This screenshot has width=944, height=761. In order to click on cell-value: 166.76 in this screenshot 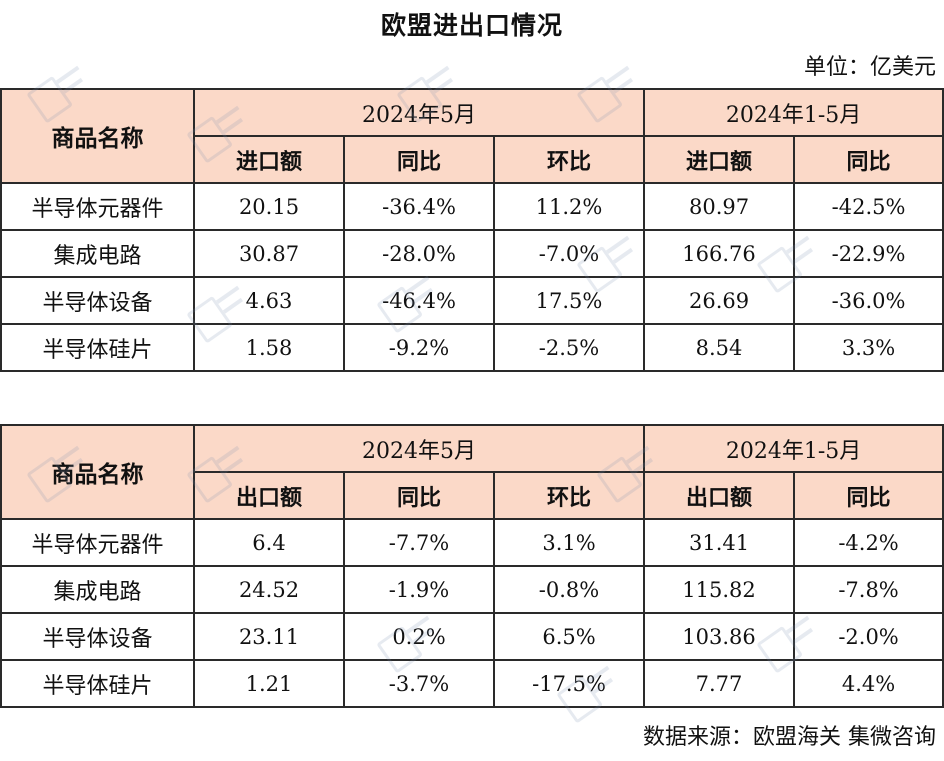, I will do `click(719, 253)`.